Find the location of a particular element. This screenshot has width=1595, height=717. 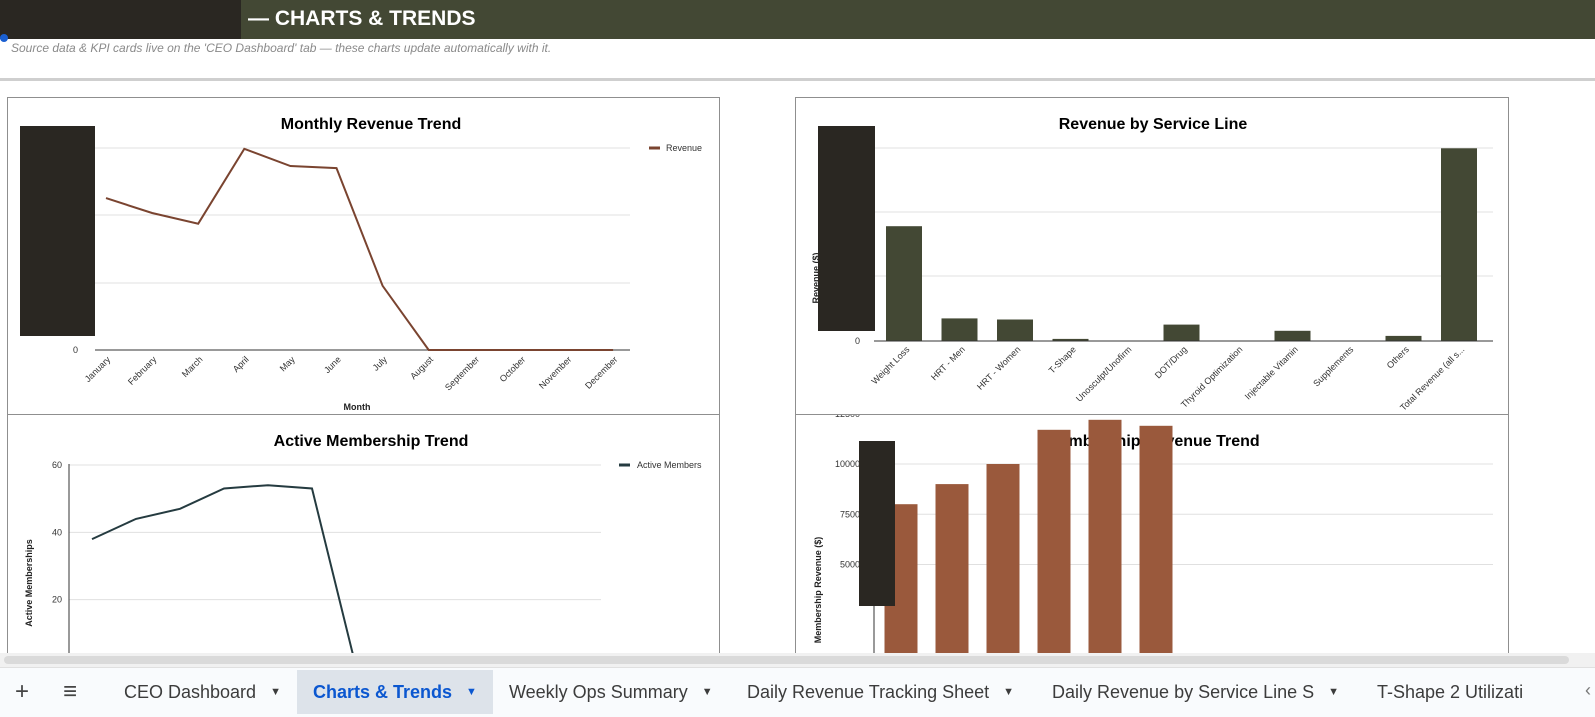

tab-weekly-ops-summary: Weekly Ops Summary ▼ is located at coordinates (611, 692).